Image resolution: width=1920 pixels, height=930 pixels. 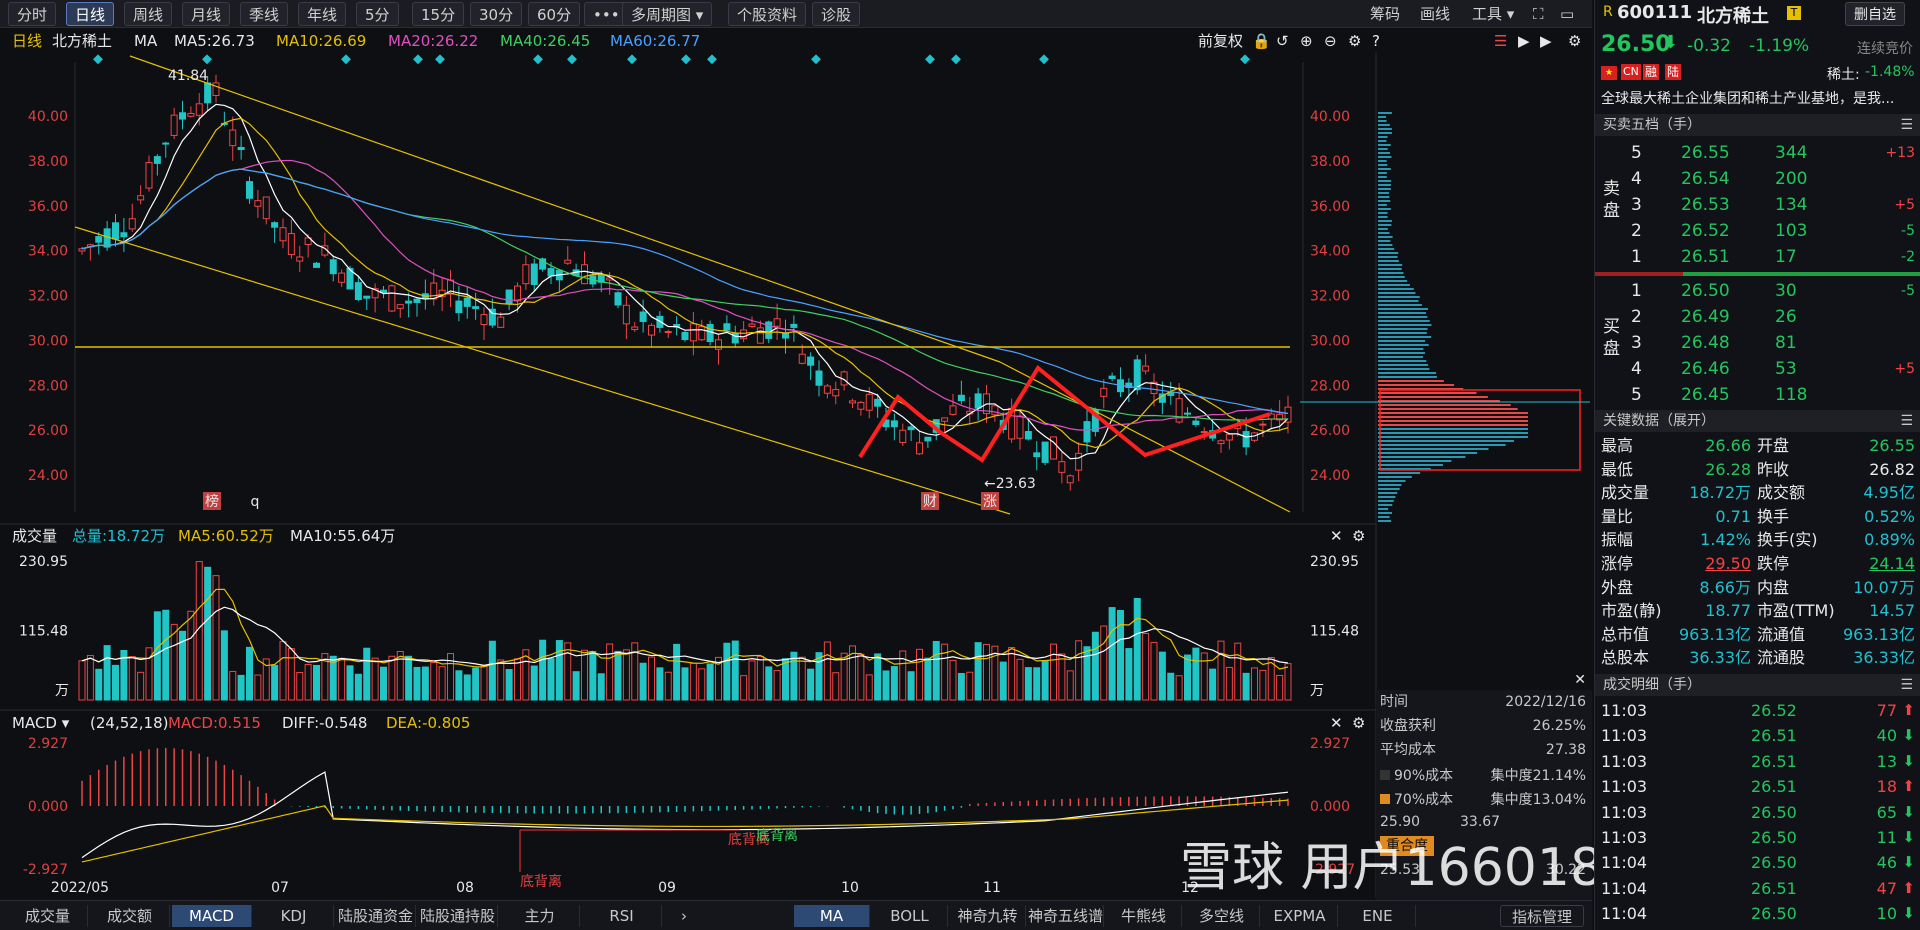 I want to click on indicator-icon: ☰, so click(x=1501, y=41).